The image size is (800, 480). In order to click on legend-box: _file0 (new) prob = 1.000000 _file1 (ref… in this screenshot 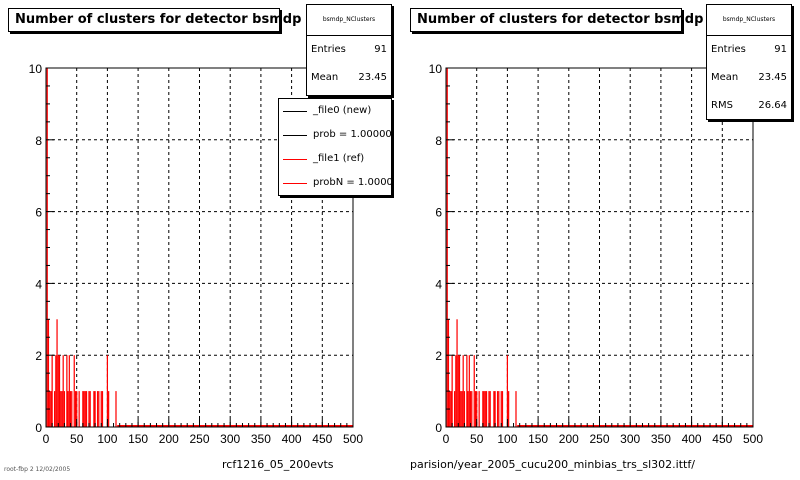, I will do `click(335, 147)`.